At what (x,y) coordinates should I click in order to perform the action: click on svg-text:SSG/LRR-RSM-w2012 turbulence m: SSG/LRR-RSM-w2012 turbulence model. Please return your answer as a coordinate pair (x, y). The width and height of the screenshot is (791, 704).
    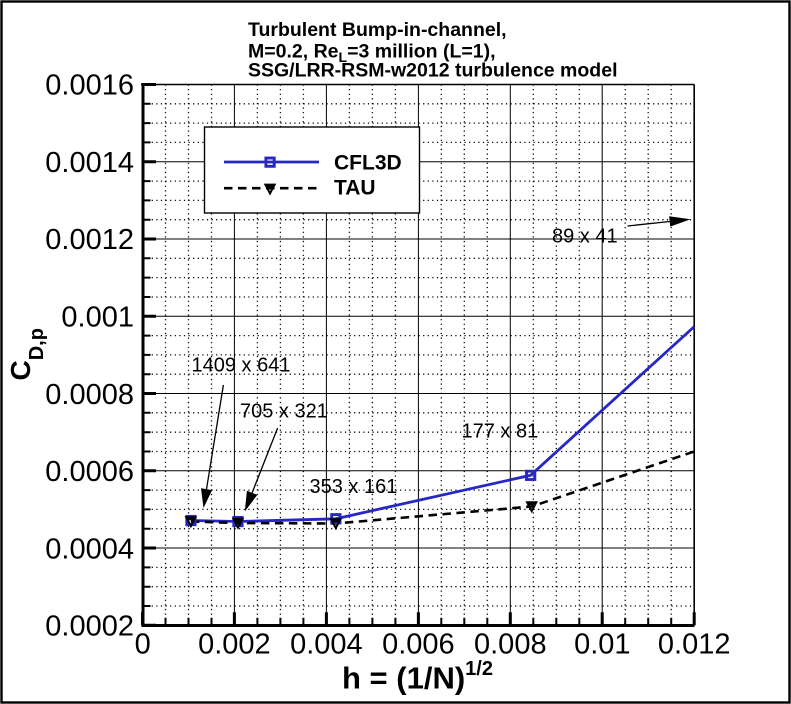
    Looking at the image, I should click on (432, 71).